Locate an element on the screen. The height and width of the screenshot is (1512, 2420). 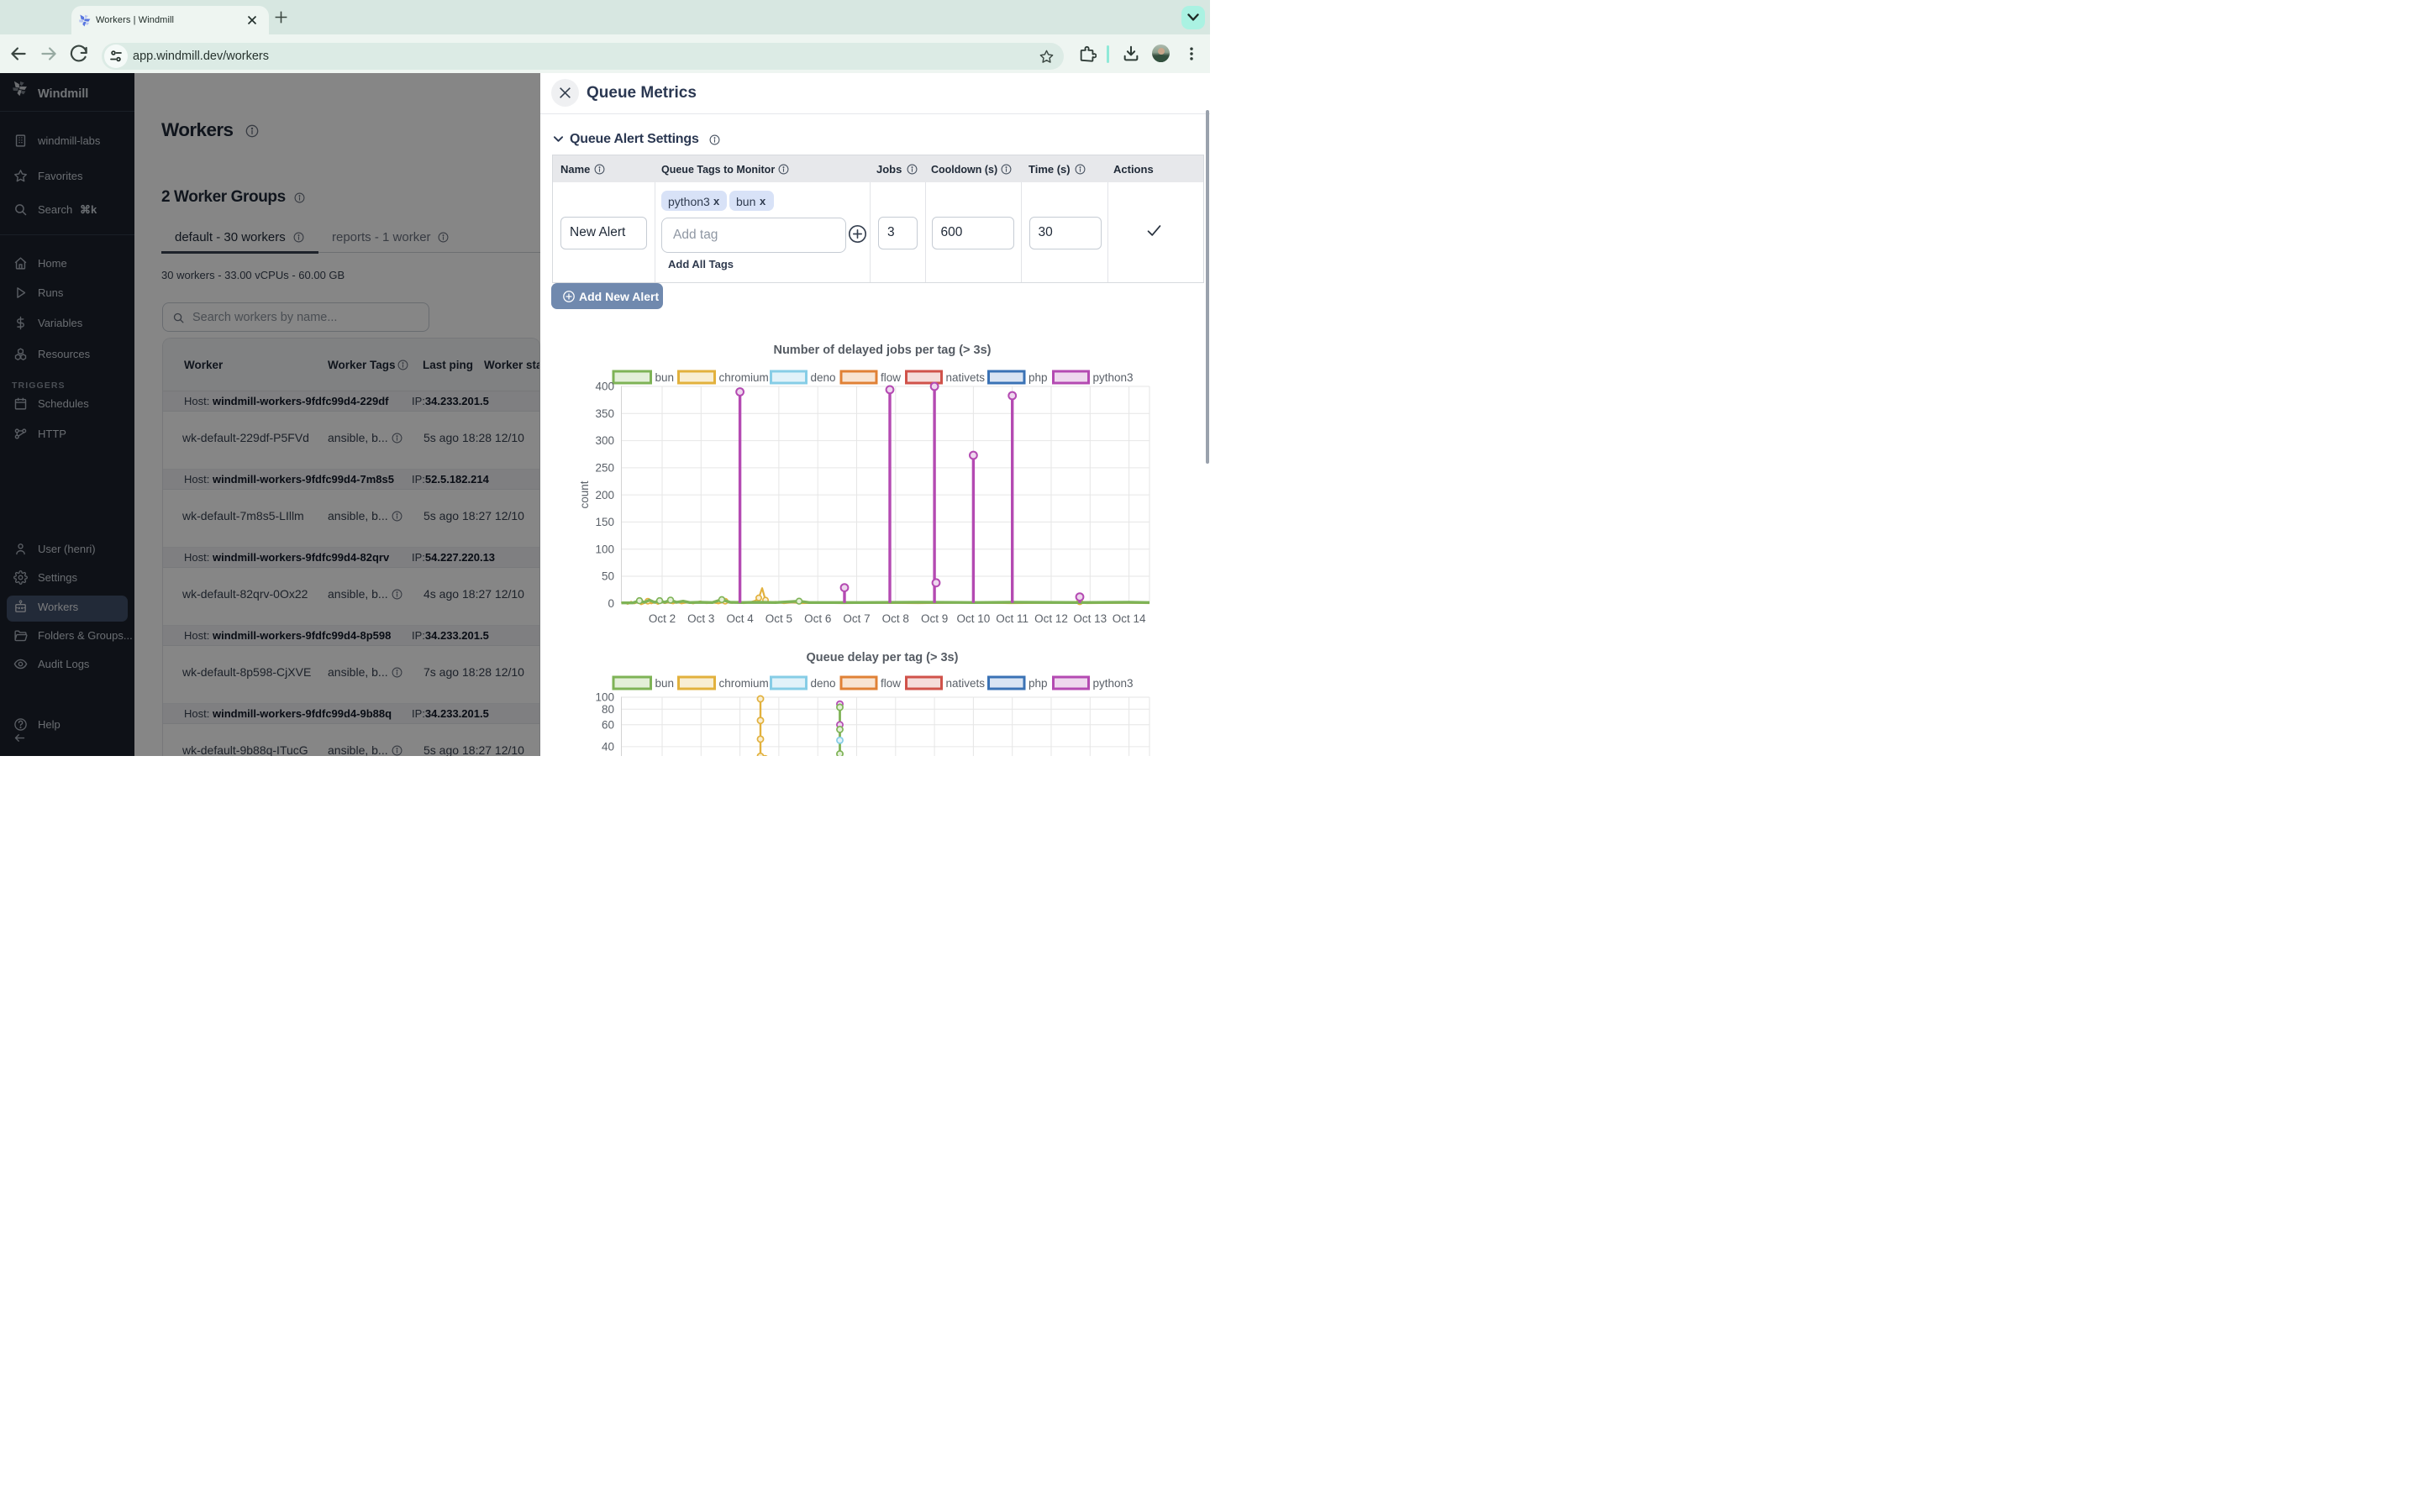
svg-text: 0 is located at coordinates (611, 603).